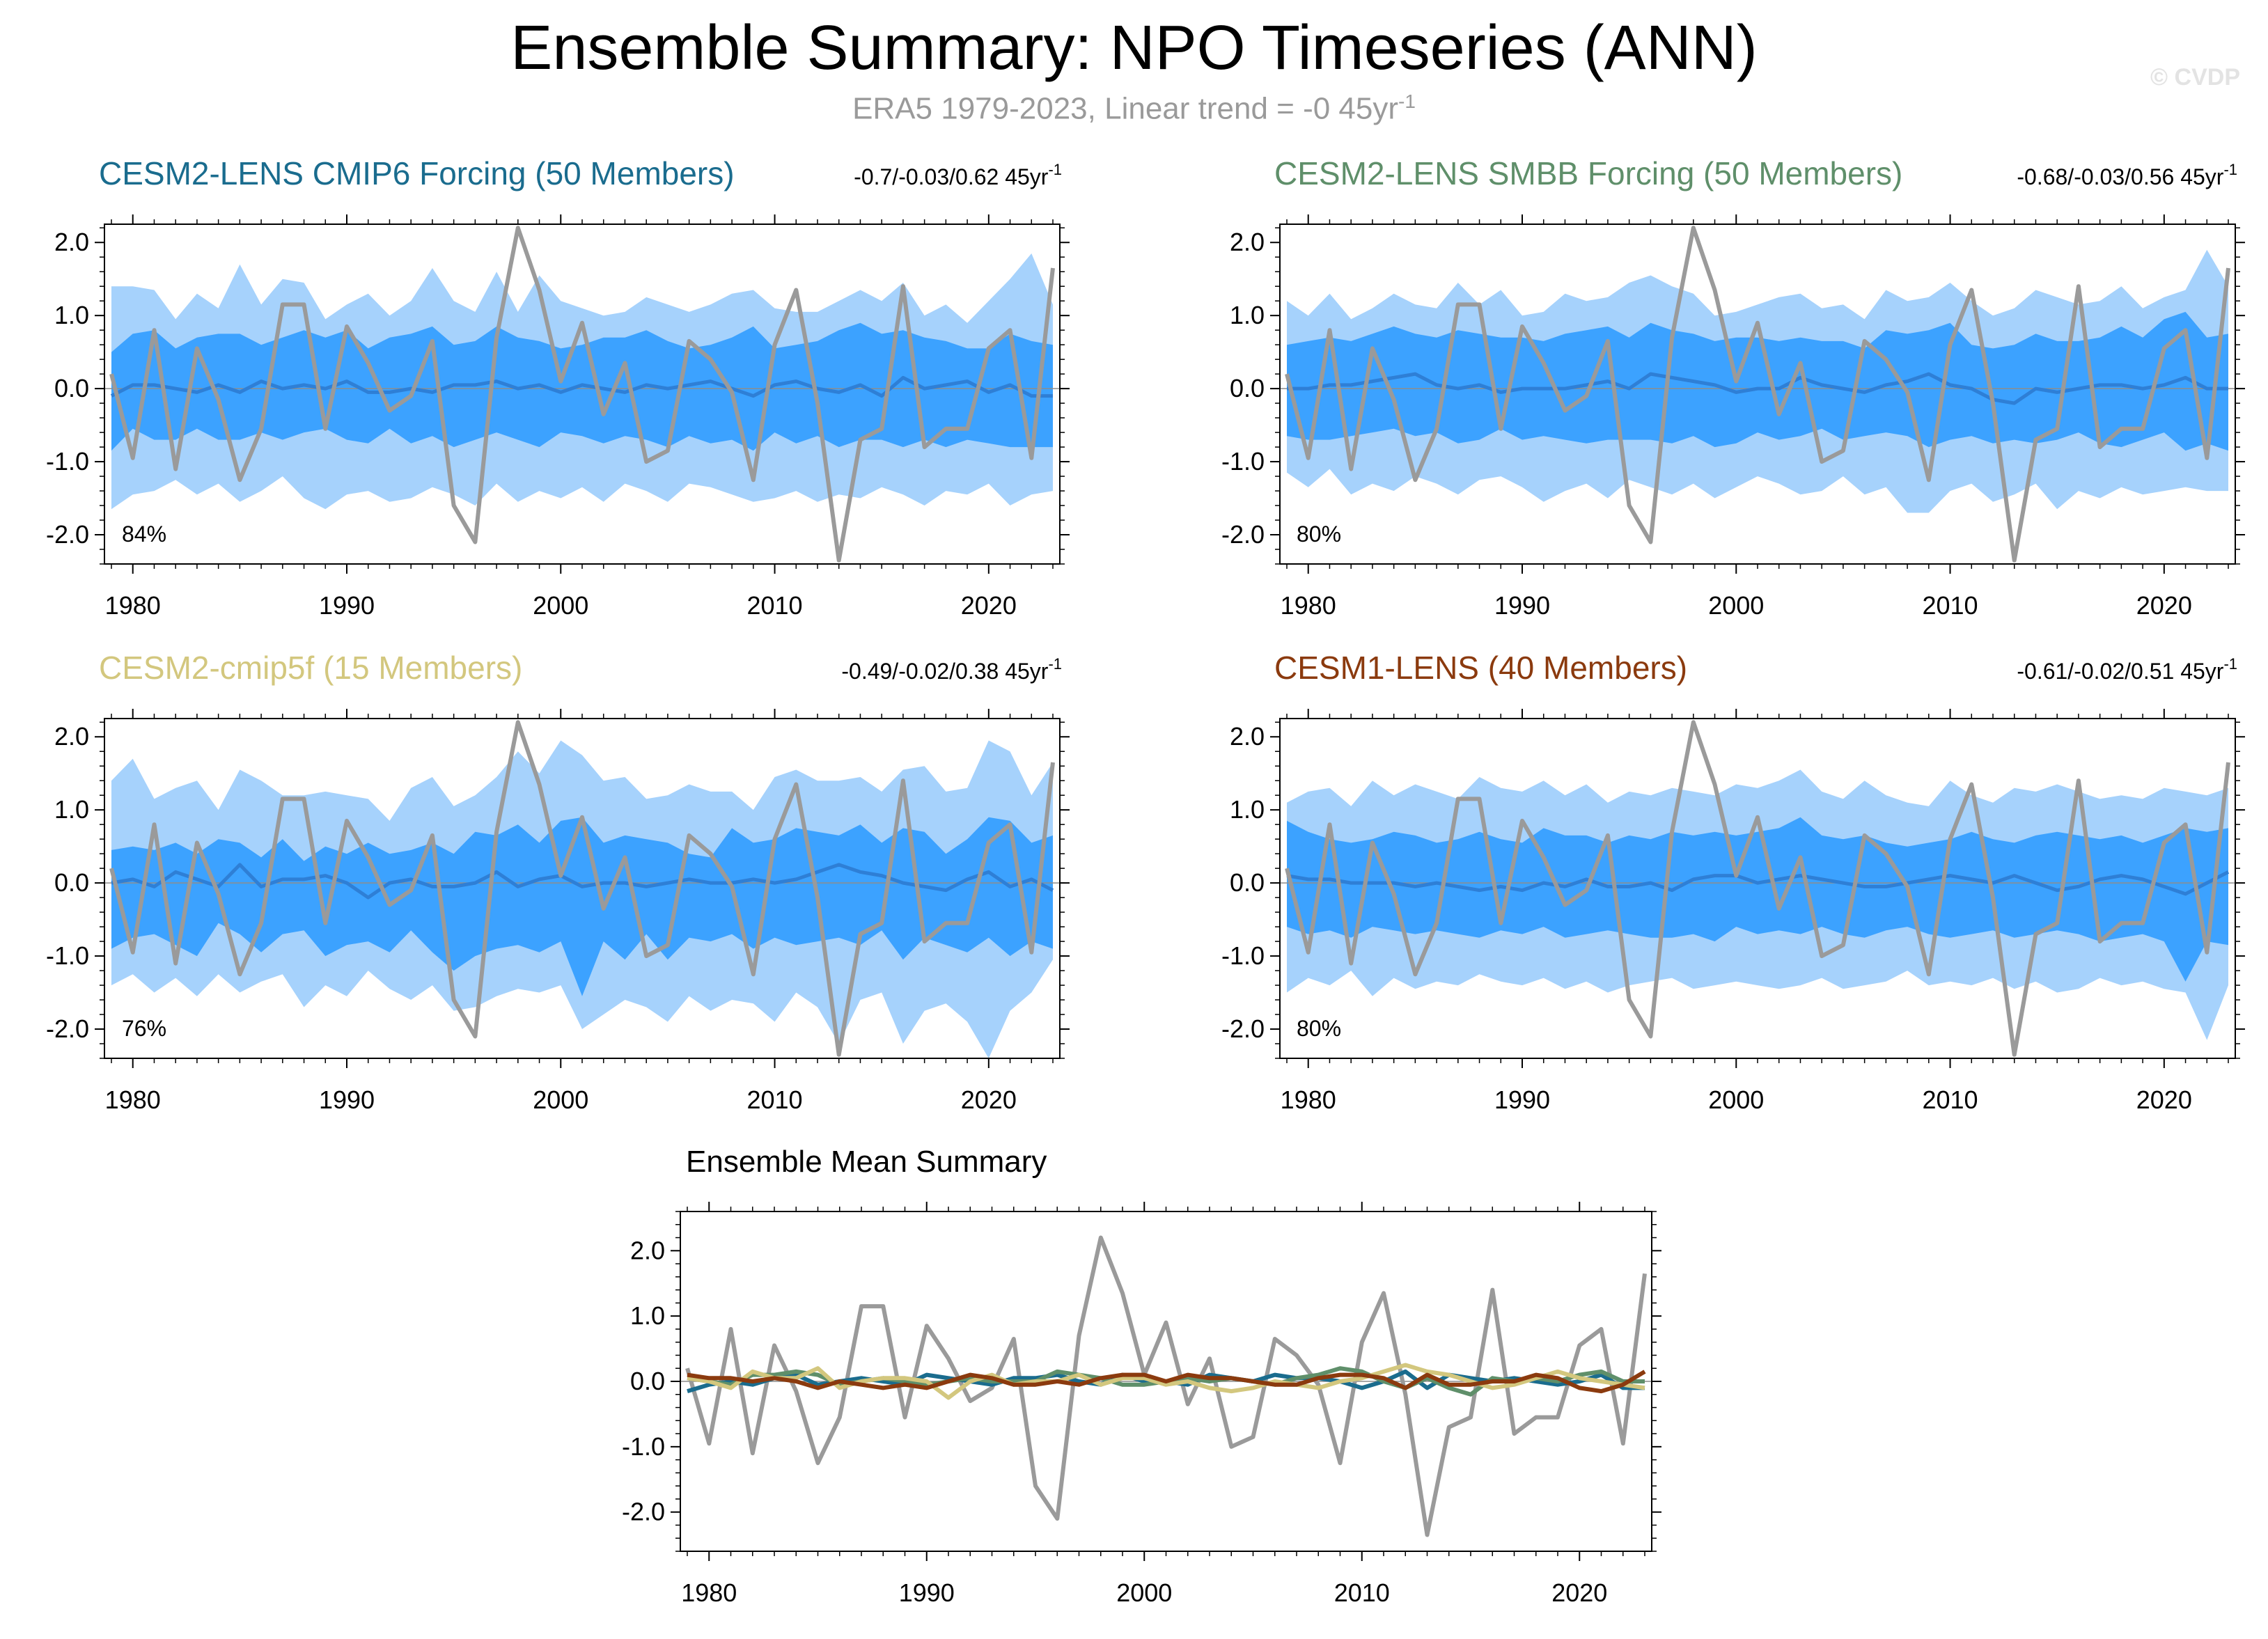 The width and height of the screenshot is (2268, 1639). What do you see at coordinates (1407, 101) in the screenshot?
I see `subtitle-sup: -1` at bounding box center [1407, 101].